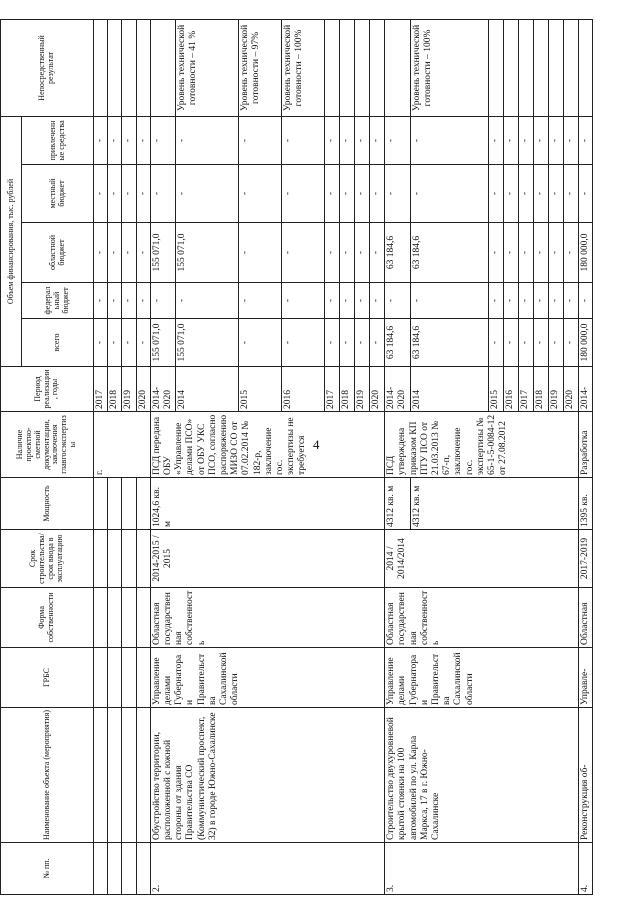 The height and width of the screenshot is (905, 640). I want to click on result-cell: Уровень технической готовности – 41 %, so click(207, 68).